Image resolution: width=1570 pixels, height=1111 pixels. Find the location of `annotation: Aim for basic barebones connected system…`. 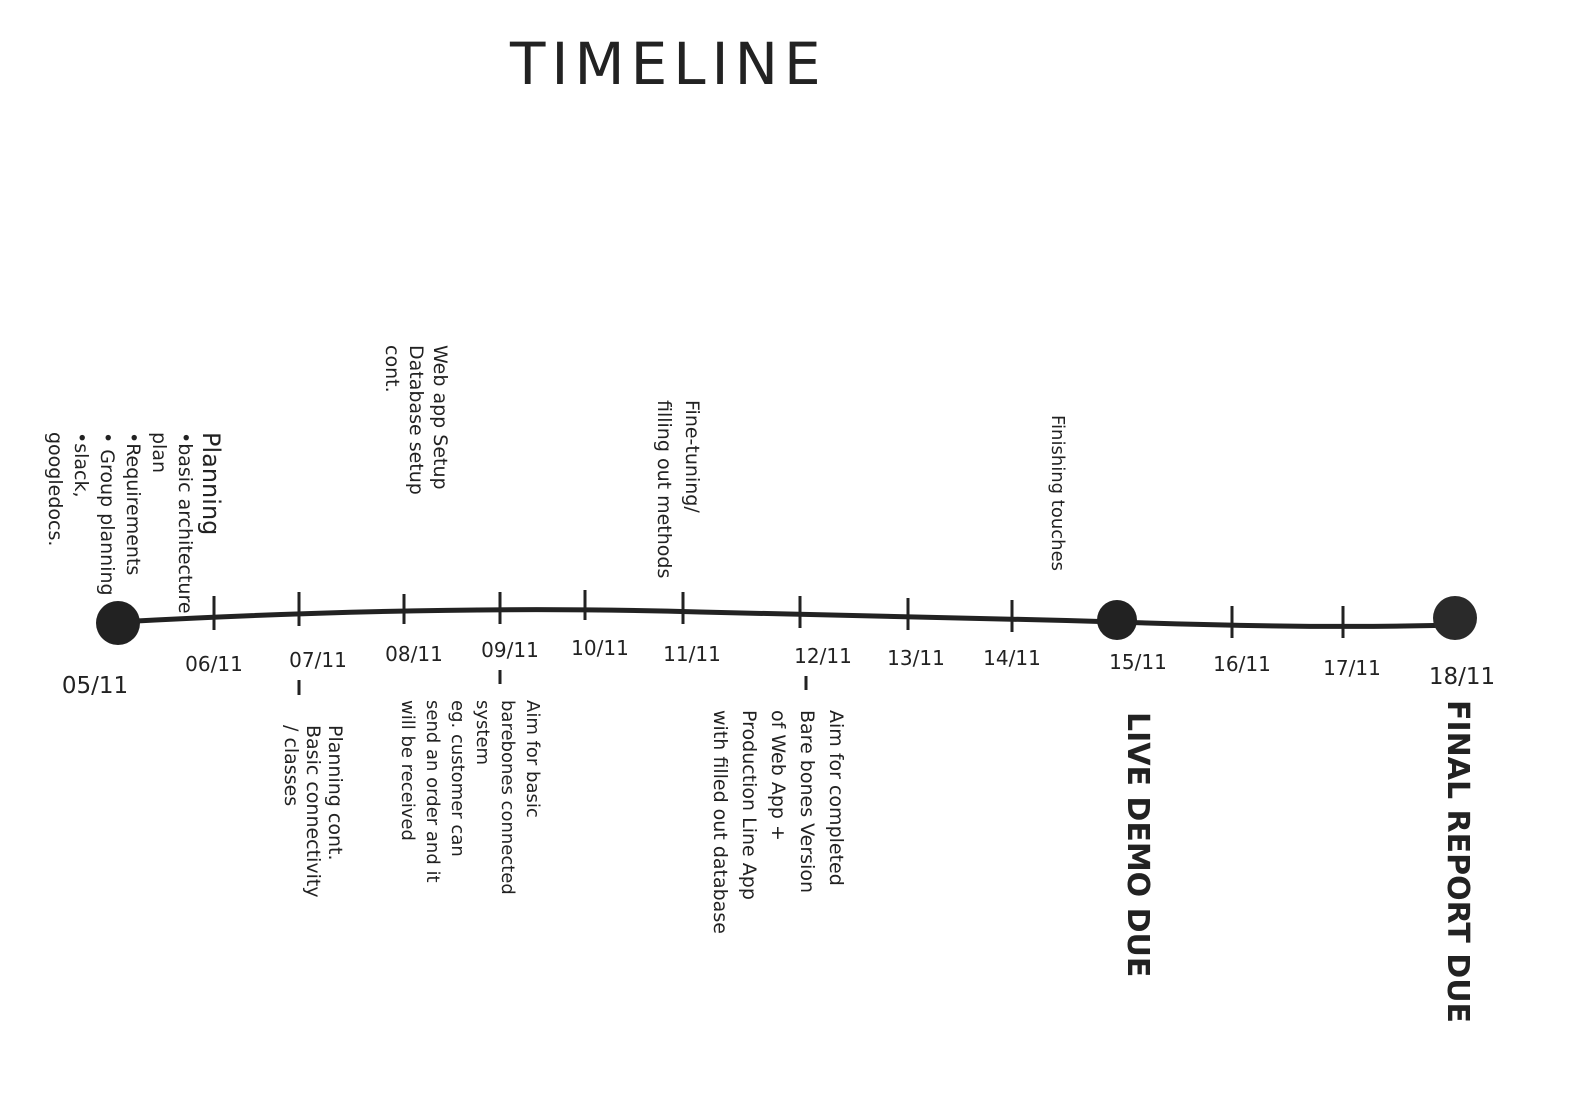

annotation: Aim for basic barebones connected system… is located at coordinates (470, 797).